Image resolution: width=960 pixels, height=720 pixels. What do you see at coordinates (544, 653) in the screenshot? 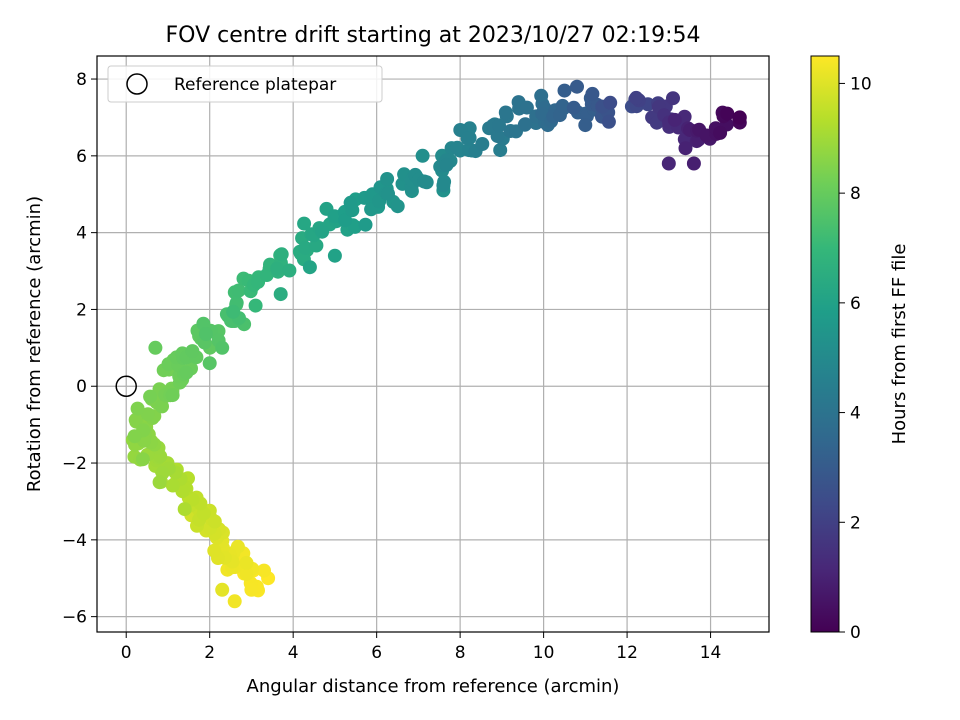
I see `x-tick-label: 10` at bounding box center [544, 653].